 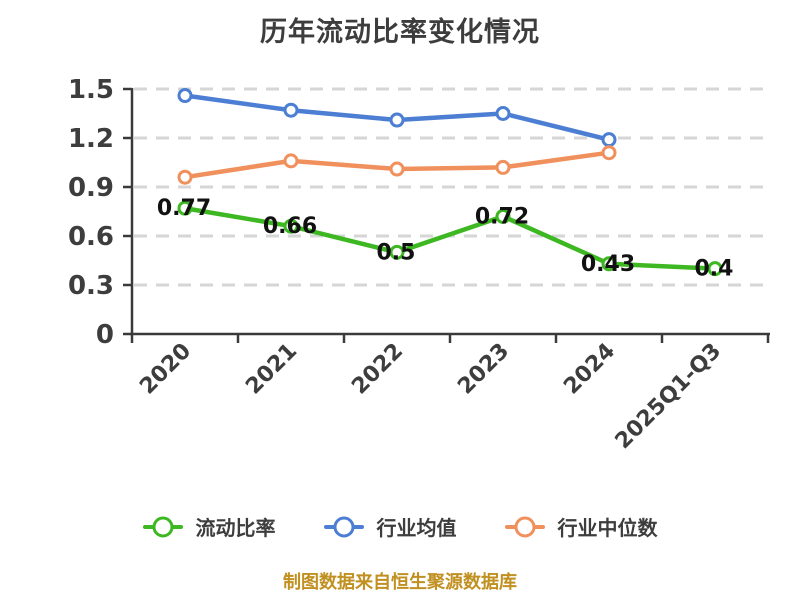 What do you see at coordinates (400, 582) in the screenshot?
I see `data-source-note: 制图数据来自恒生聚源数据库` at bounding box center [400, 582].